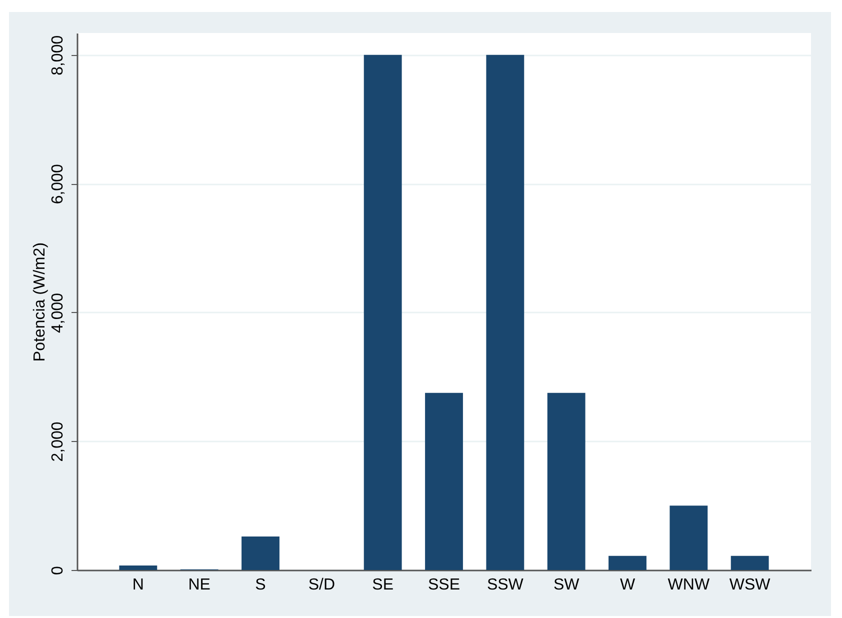  What do you see at coordinates (260, 585) in the screenshot?
I see `x-tick-label: S` at bounding box center [260, 585].